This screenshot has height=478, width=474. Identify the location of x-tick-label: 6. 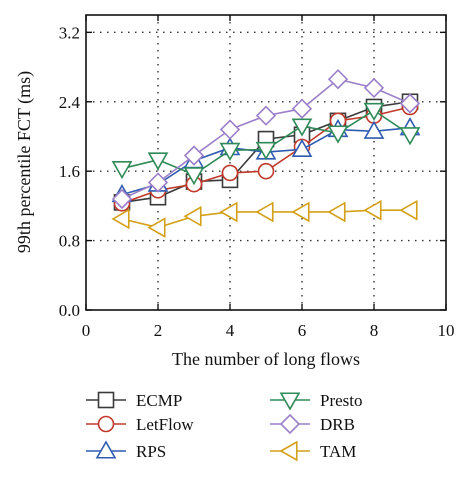
(302, 330).